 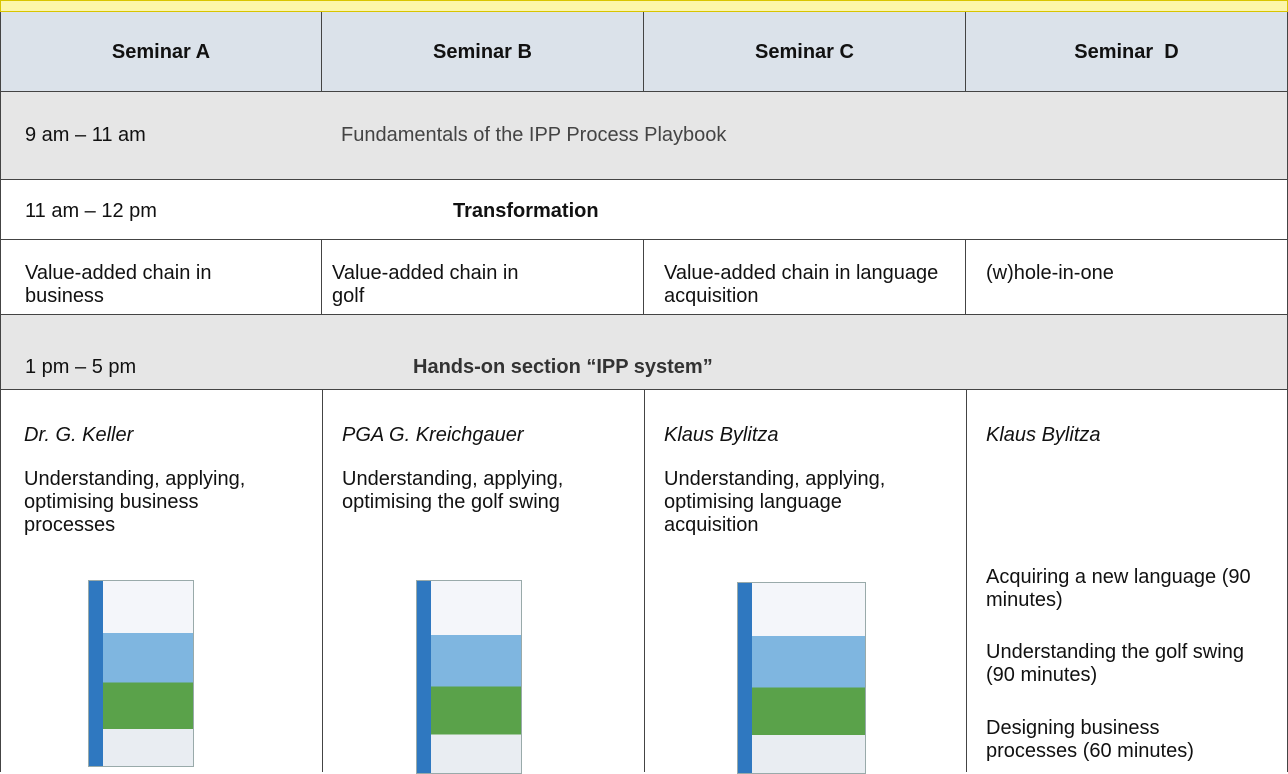 I want to click on chain-cell: (w)hole-in-one, so click(x=1127, y=277).